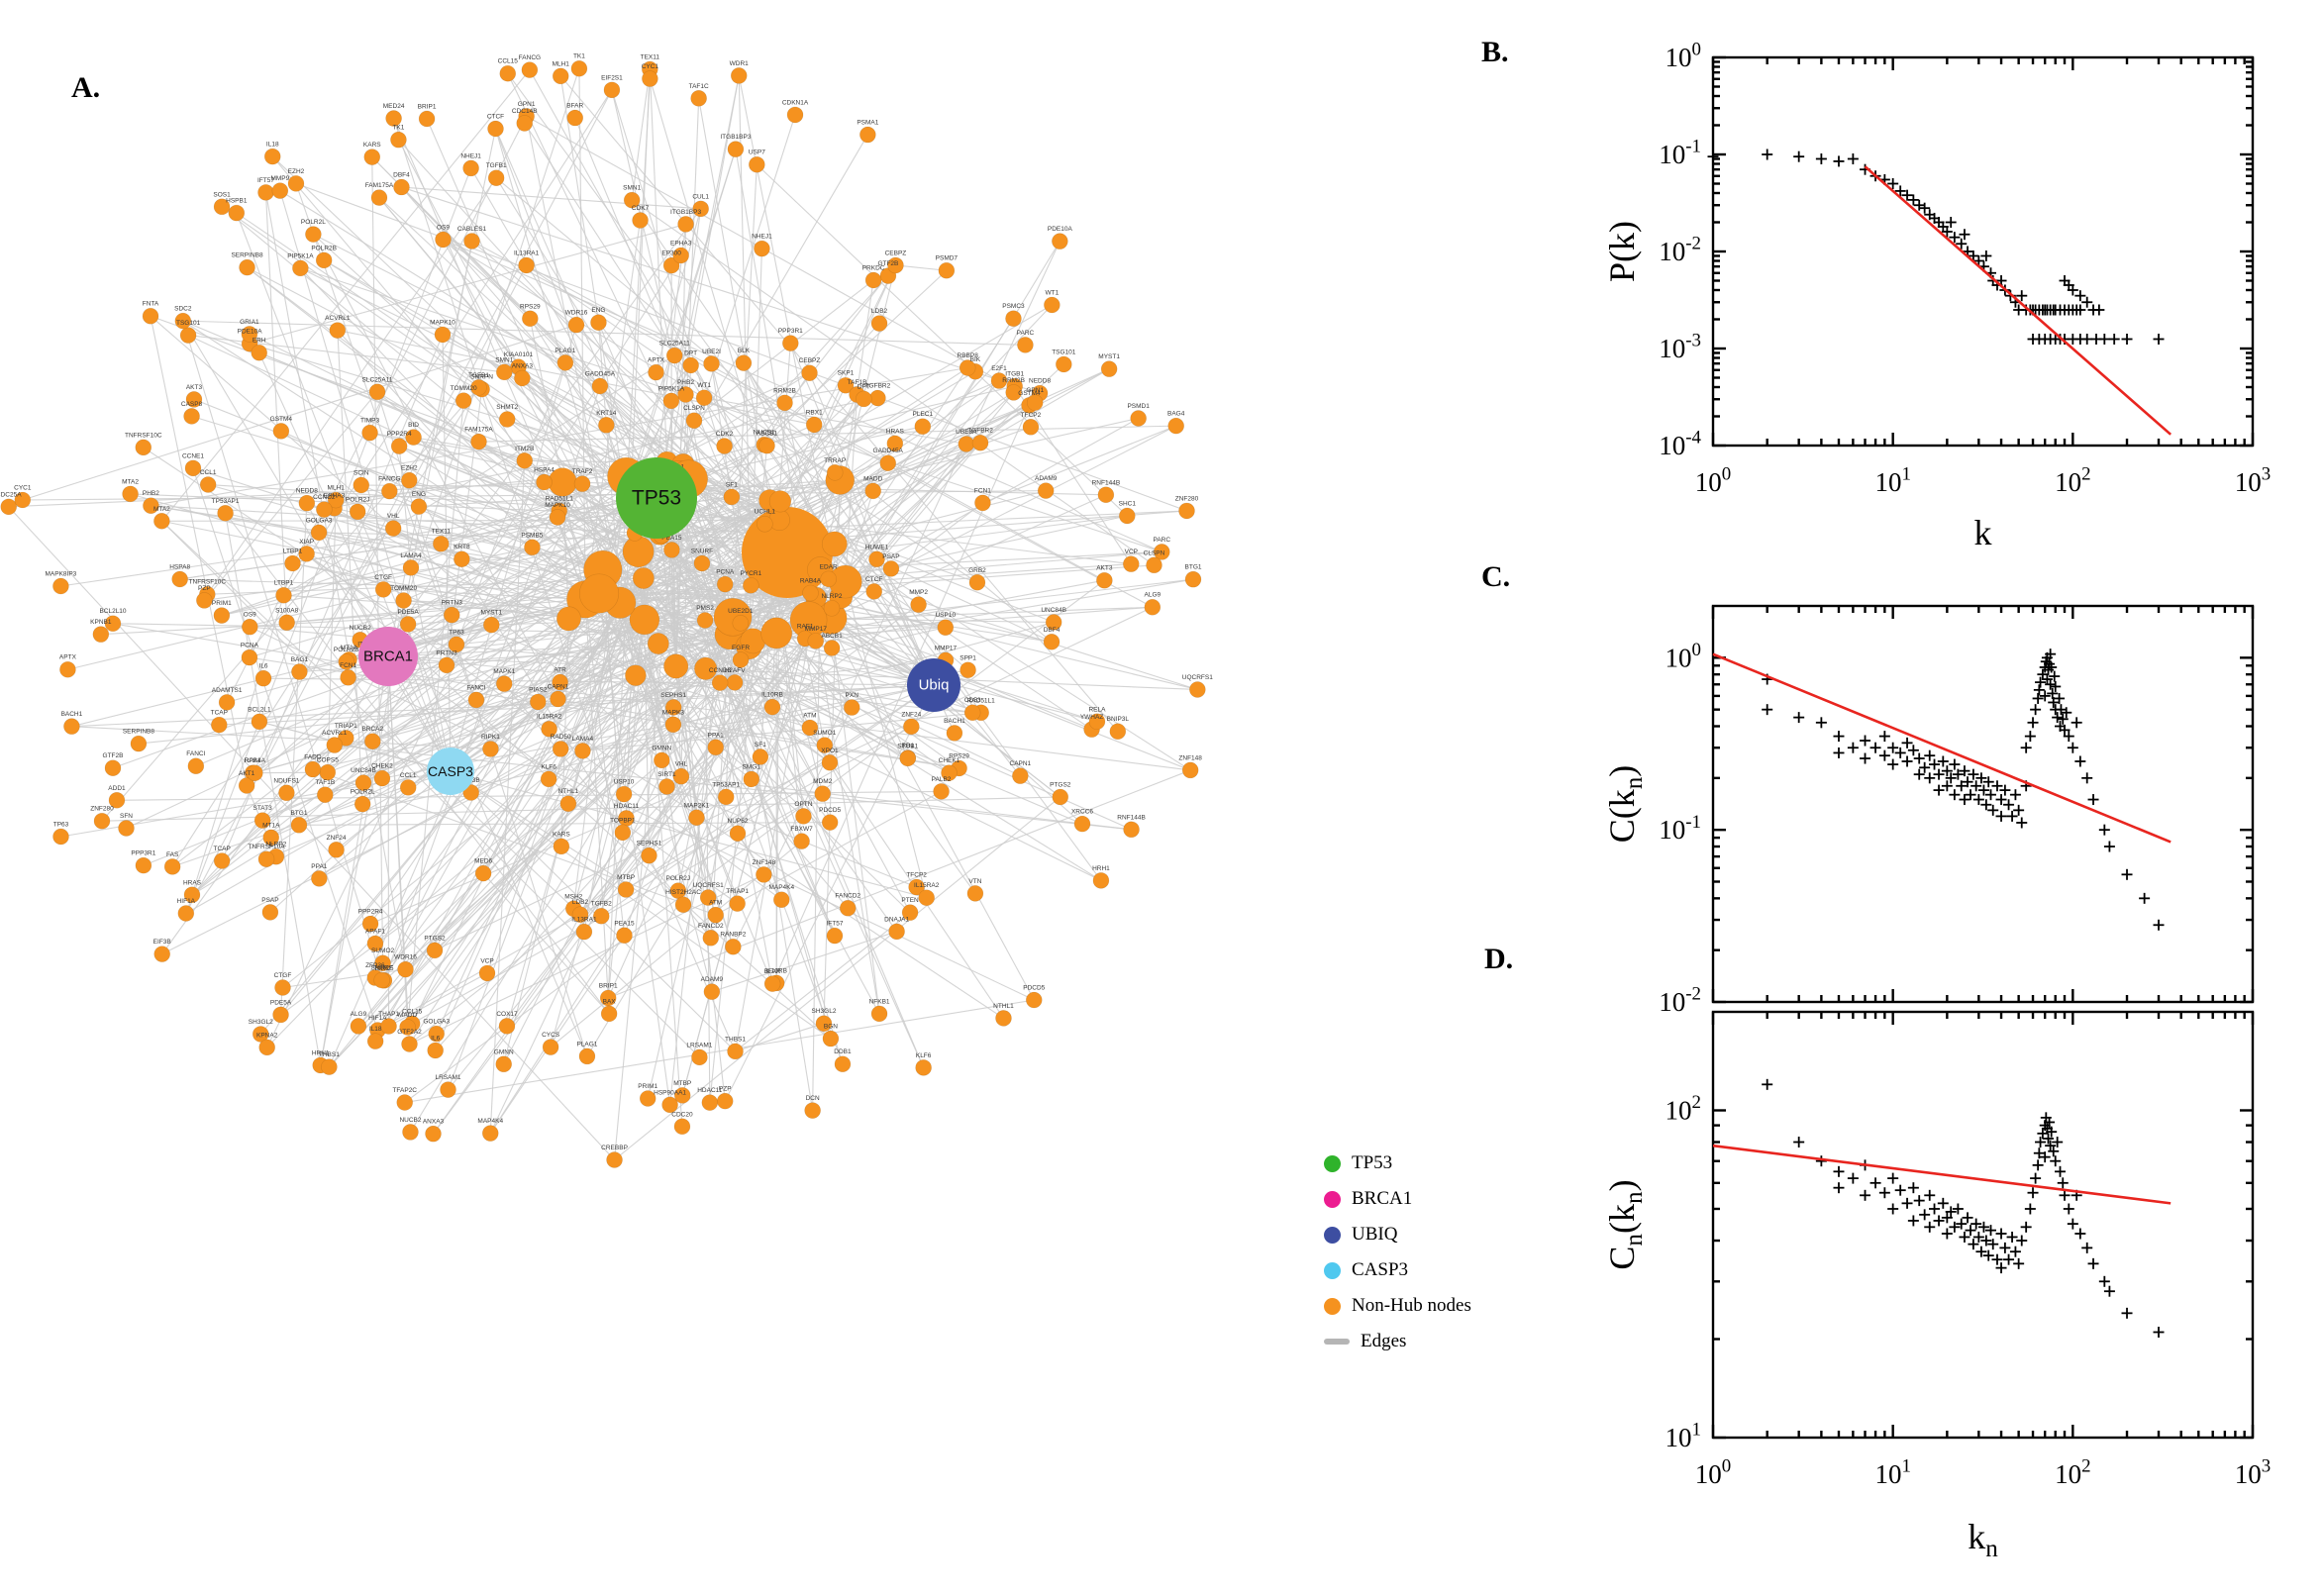  What do you see at coordinates (377, 1018) in the screenshot?
I see `svg-text: HIF1A` at bounding box center [377, 1018].